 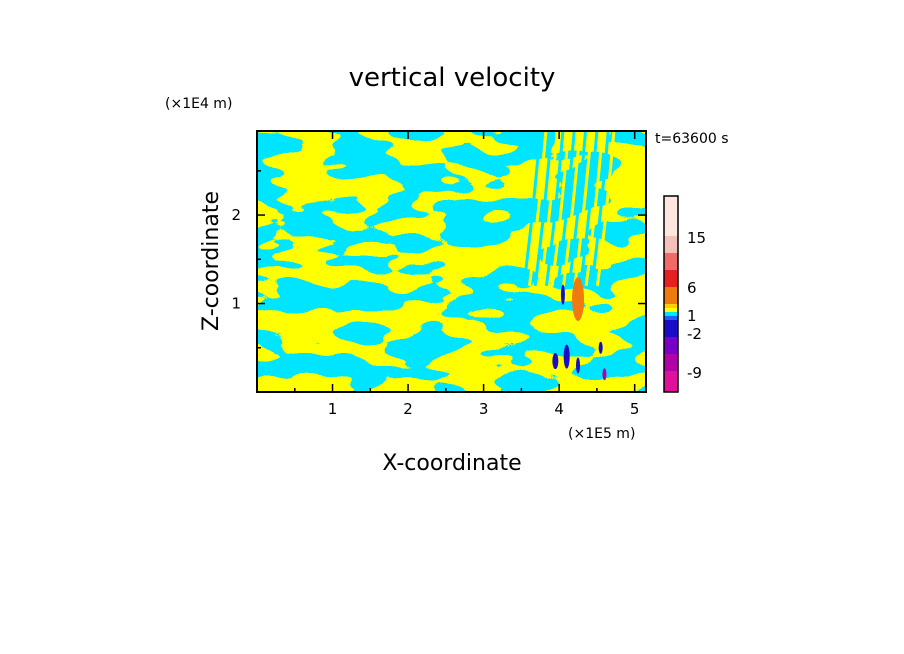 I want to click on y-tick-label: 2, so click(x=236, y=215).